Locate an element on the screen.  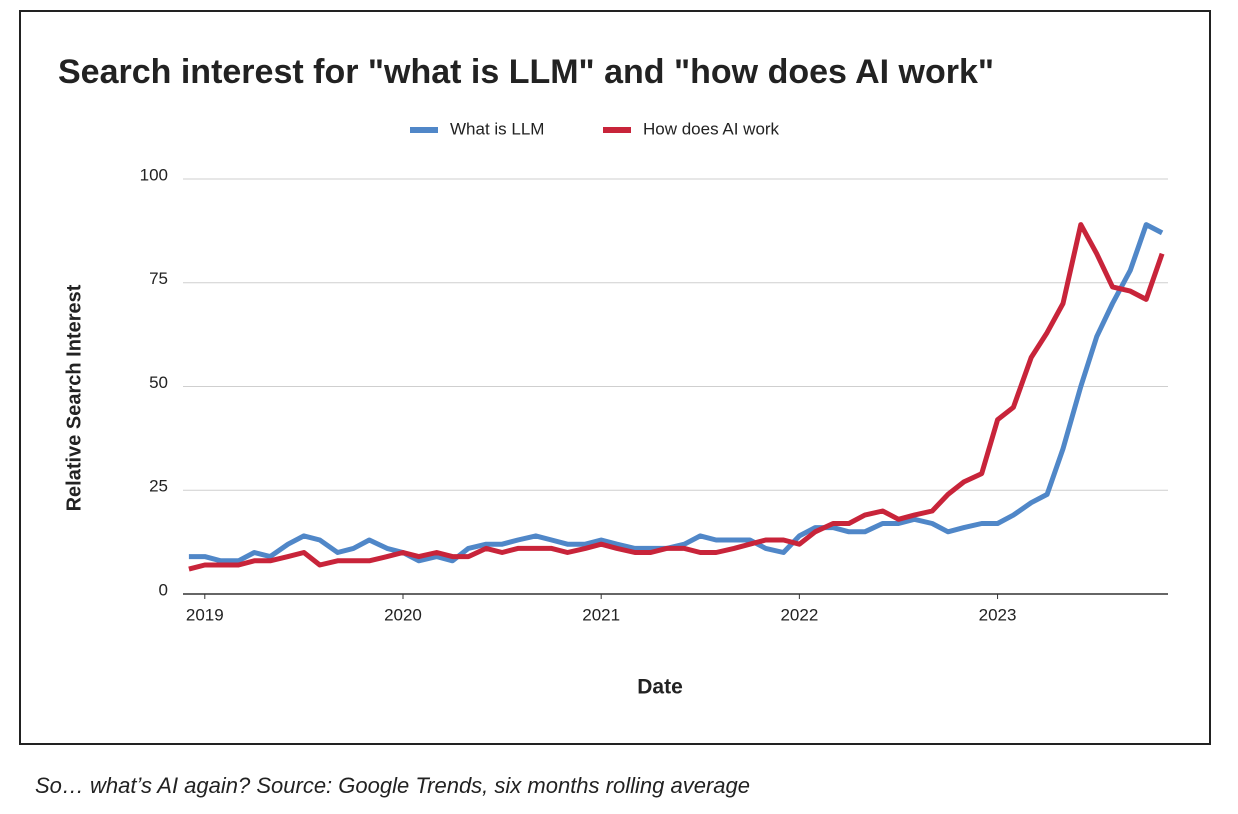
legend-label: What is LLM is located at coordinates (497, 128).